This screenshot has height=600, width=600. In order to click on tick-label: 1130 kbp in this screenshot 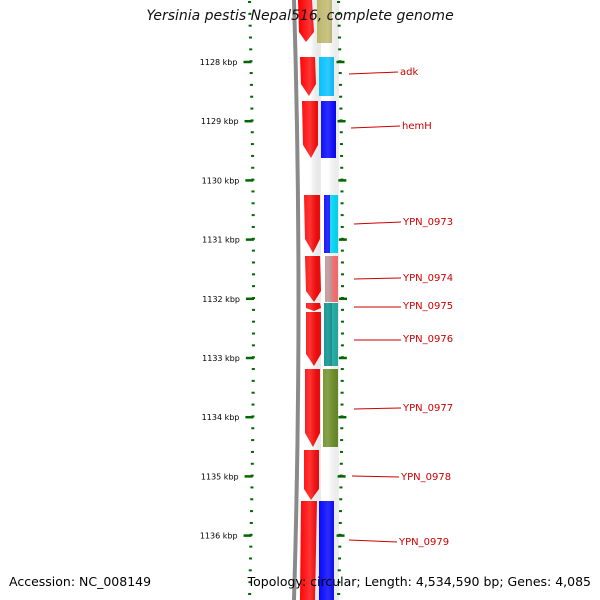, I will do `click(221, 180)`.